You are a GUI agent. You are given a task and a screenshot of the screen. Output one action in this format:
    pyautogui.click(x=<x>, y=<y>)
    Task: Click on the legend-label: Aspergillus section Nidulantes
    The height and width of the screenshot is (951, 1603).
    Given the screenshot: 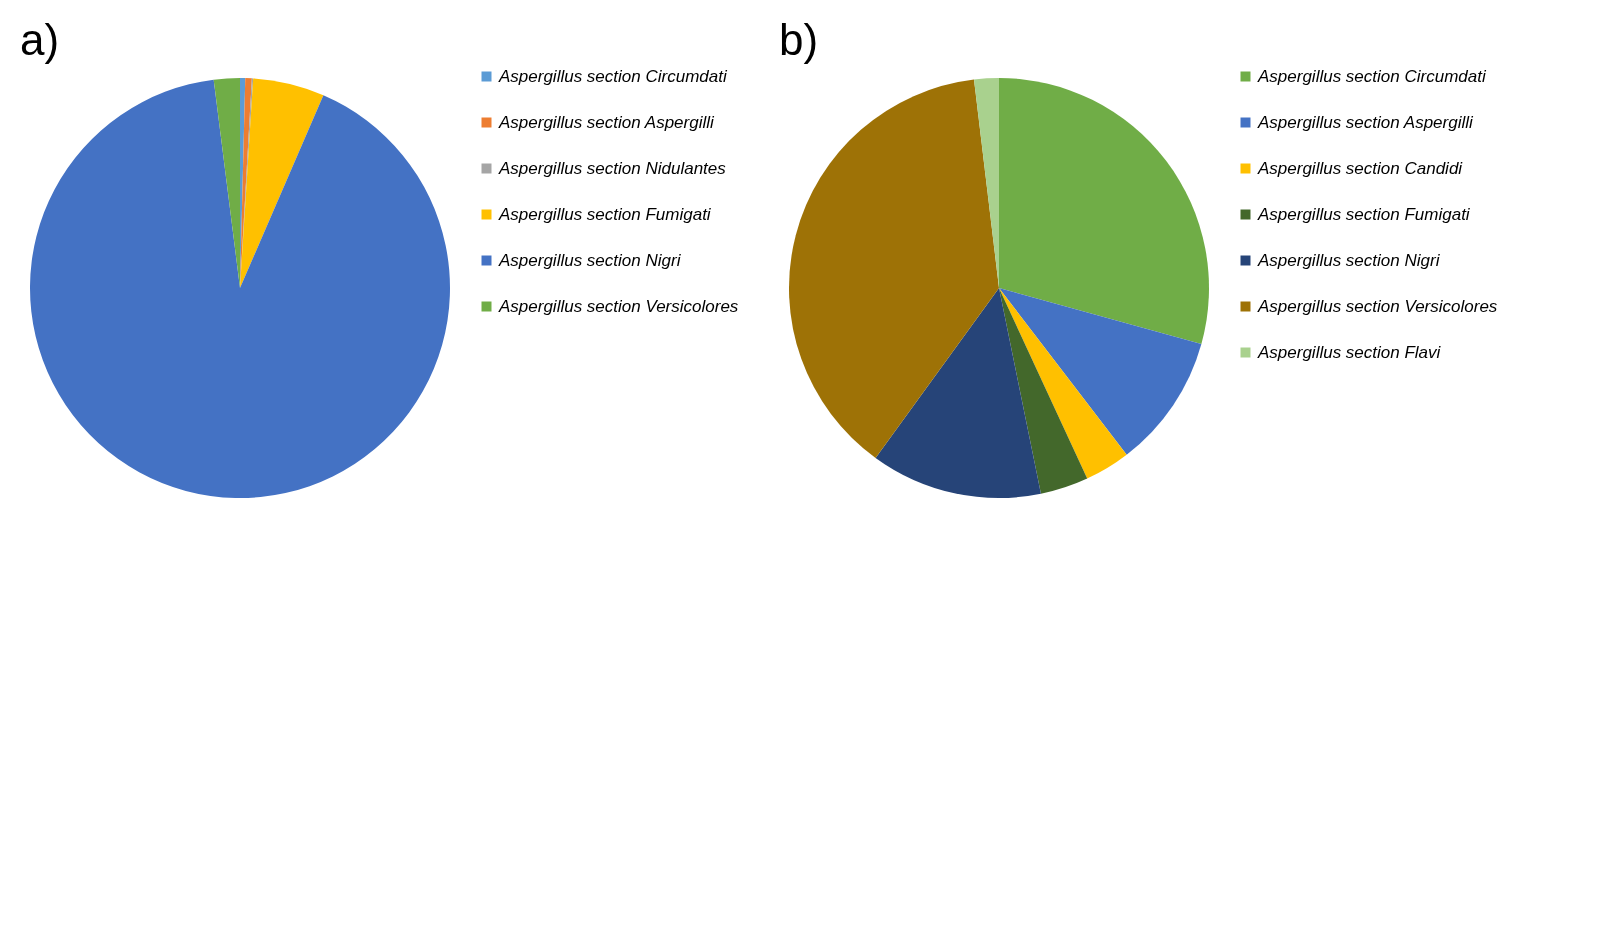 What is the action you would take?
    pyautogui.click(x=612, y=168)
    